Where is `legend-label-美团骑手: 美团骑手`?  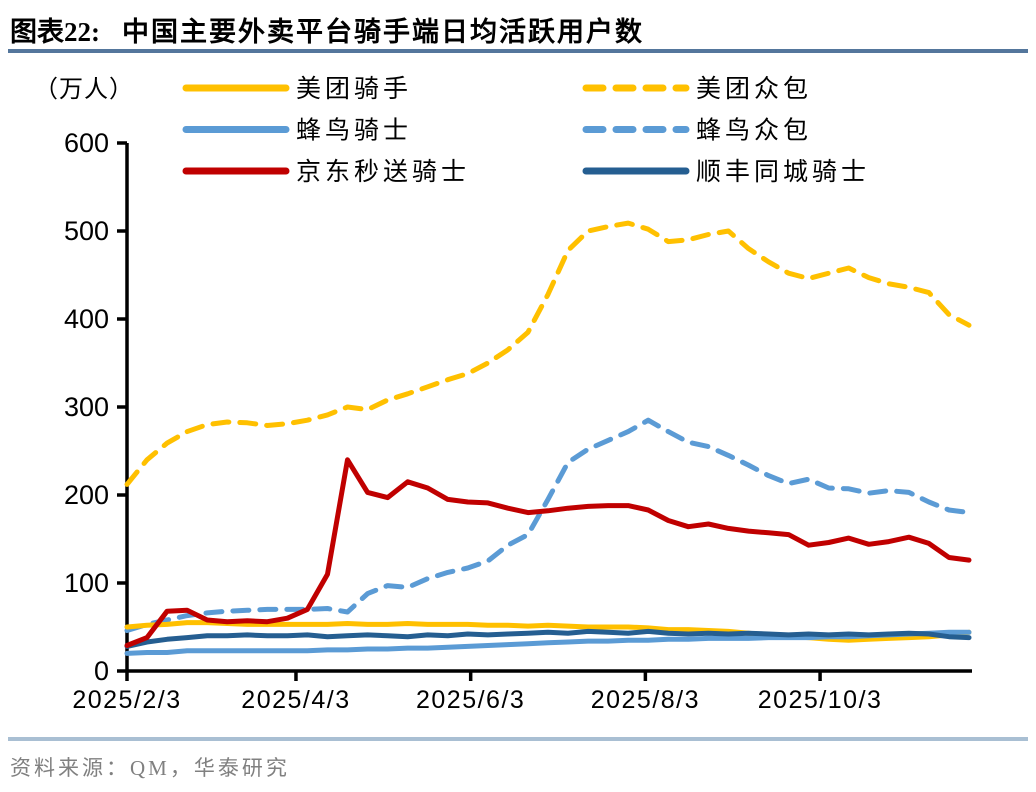 legend-label-美团骑手: 美团骑手 is located at coordinates (354, 89).